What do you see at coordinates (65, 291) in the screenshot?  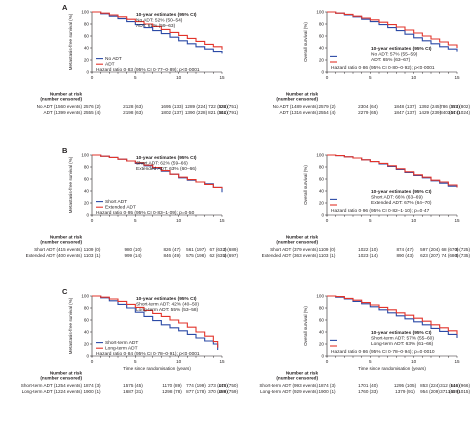 I see `panel-label: C` at bounding box center [65, 291].